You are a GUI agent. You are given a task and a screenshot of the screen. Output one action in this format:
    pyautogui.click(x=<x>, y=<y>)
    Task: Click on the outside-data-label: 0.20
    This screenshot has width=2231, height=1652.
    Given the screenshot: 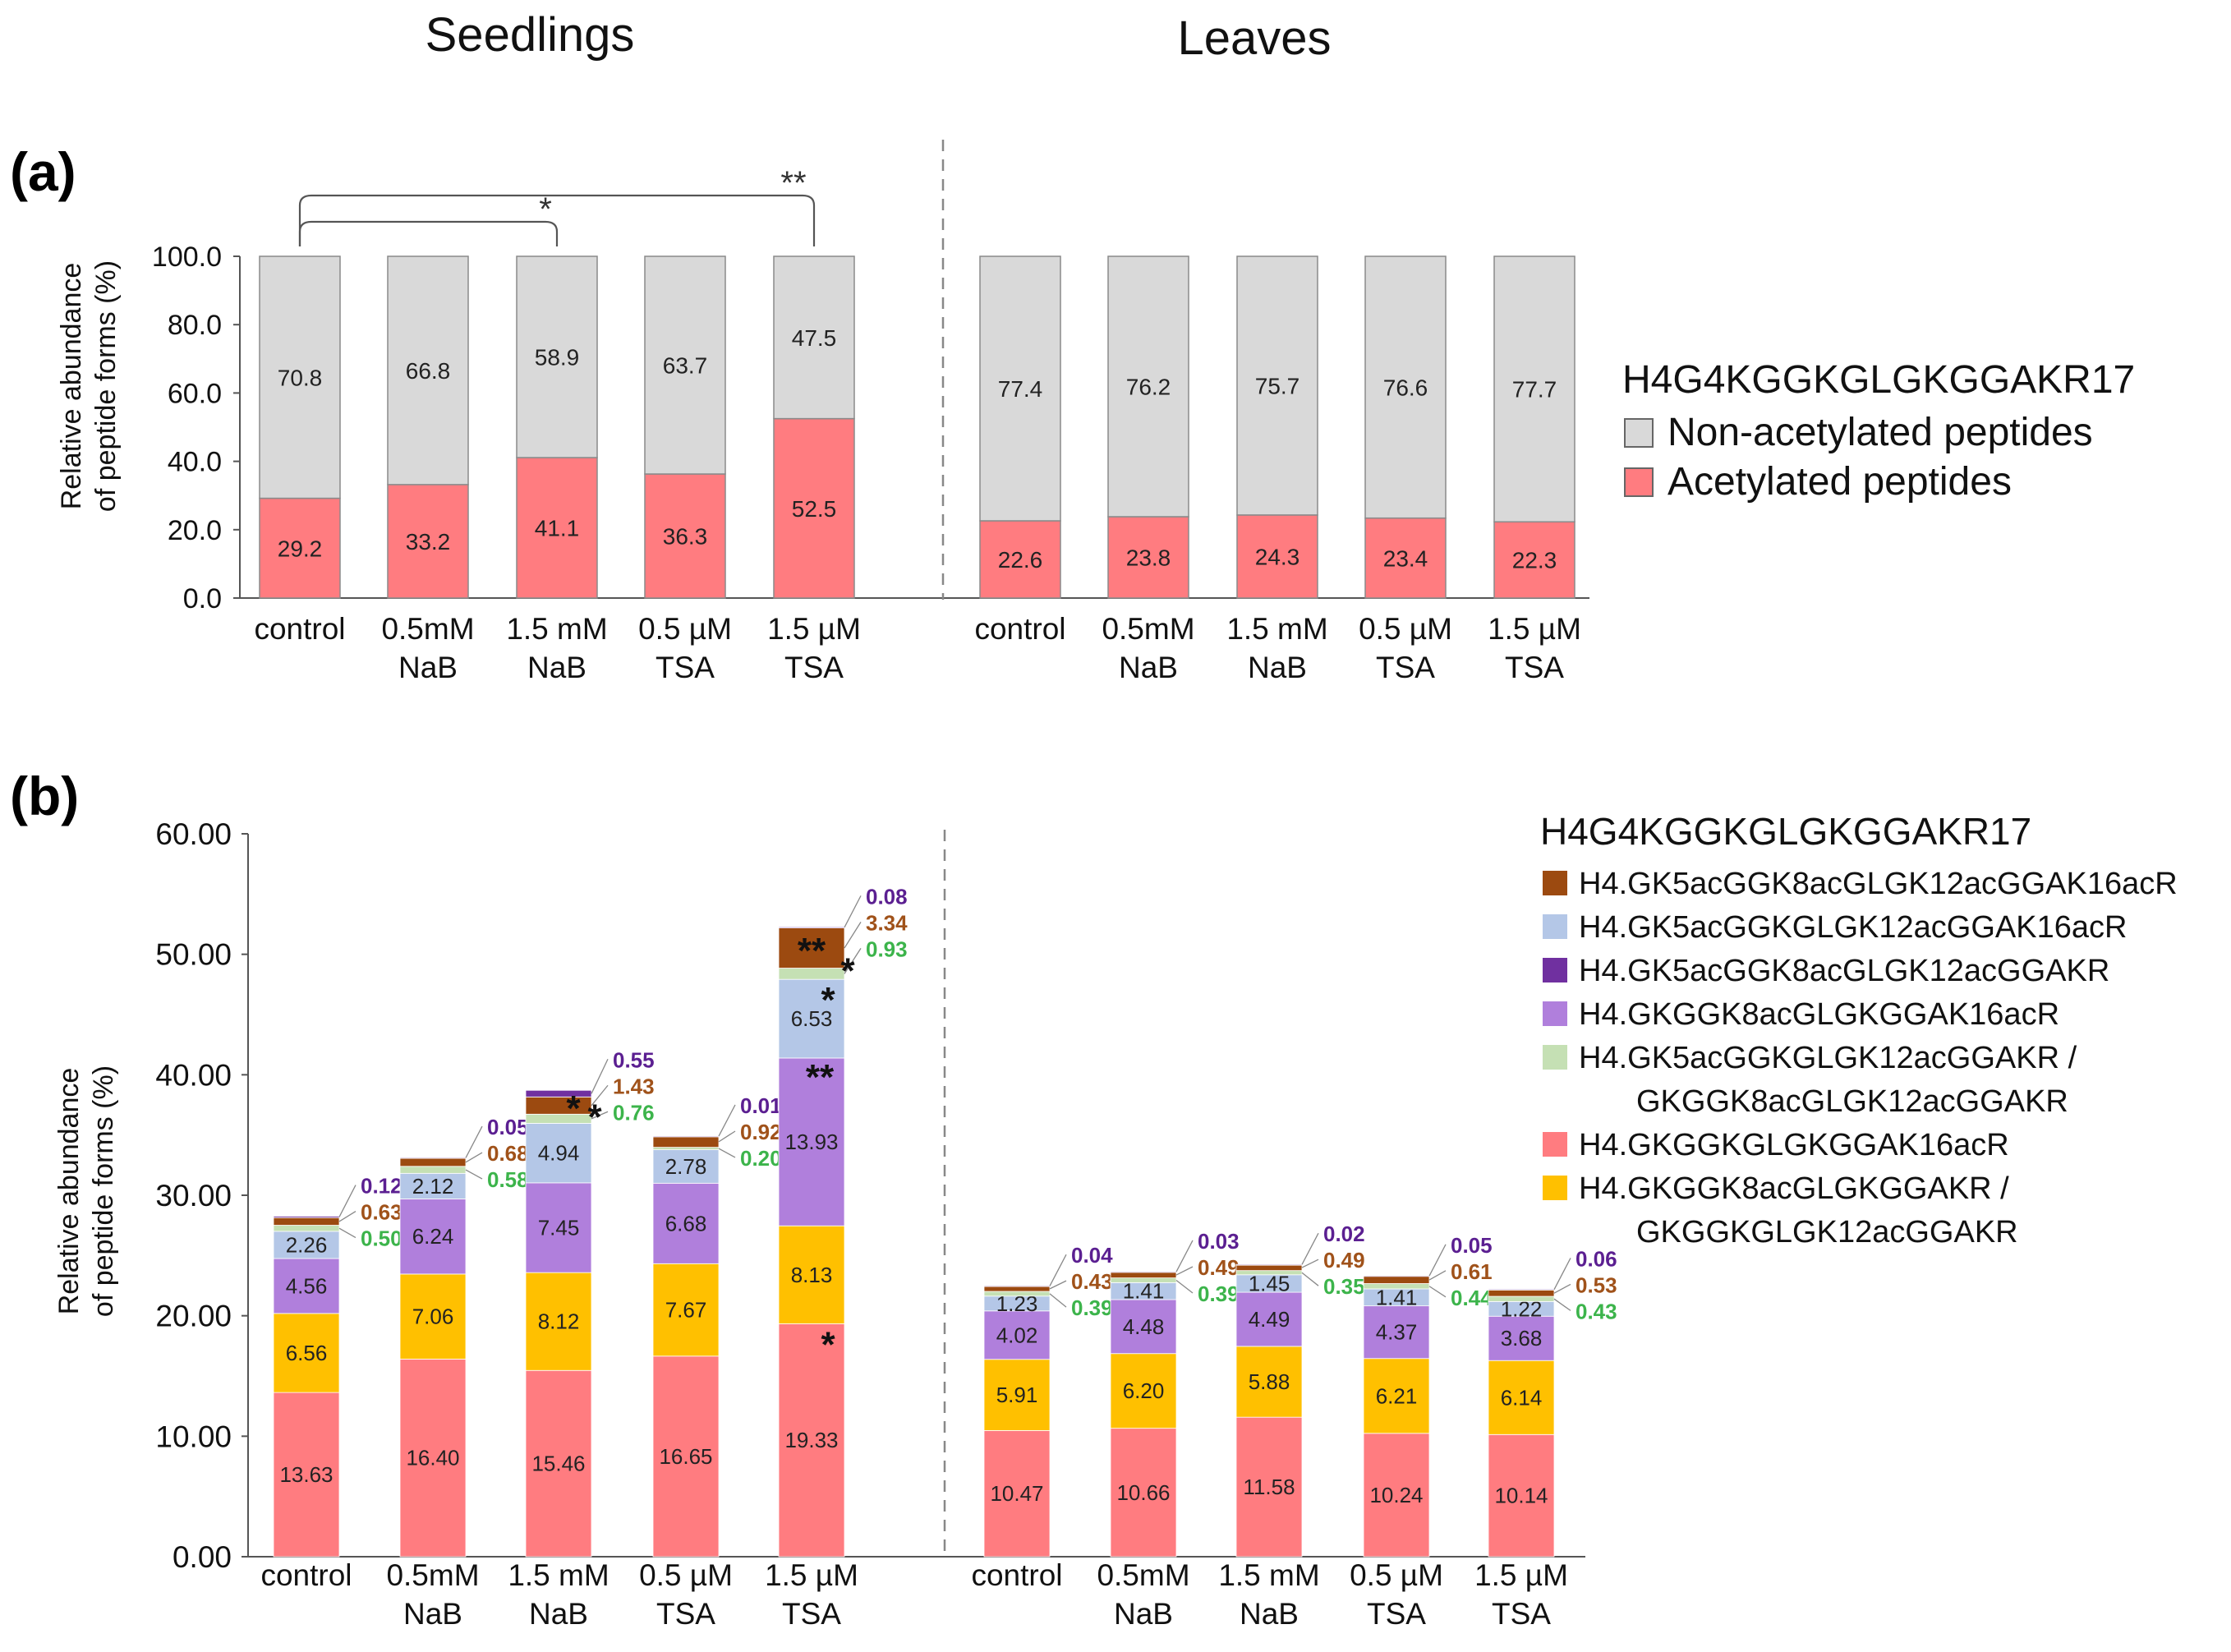 What is the action you would take?
    pyautogui.click(x=761, y=1158)
    